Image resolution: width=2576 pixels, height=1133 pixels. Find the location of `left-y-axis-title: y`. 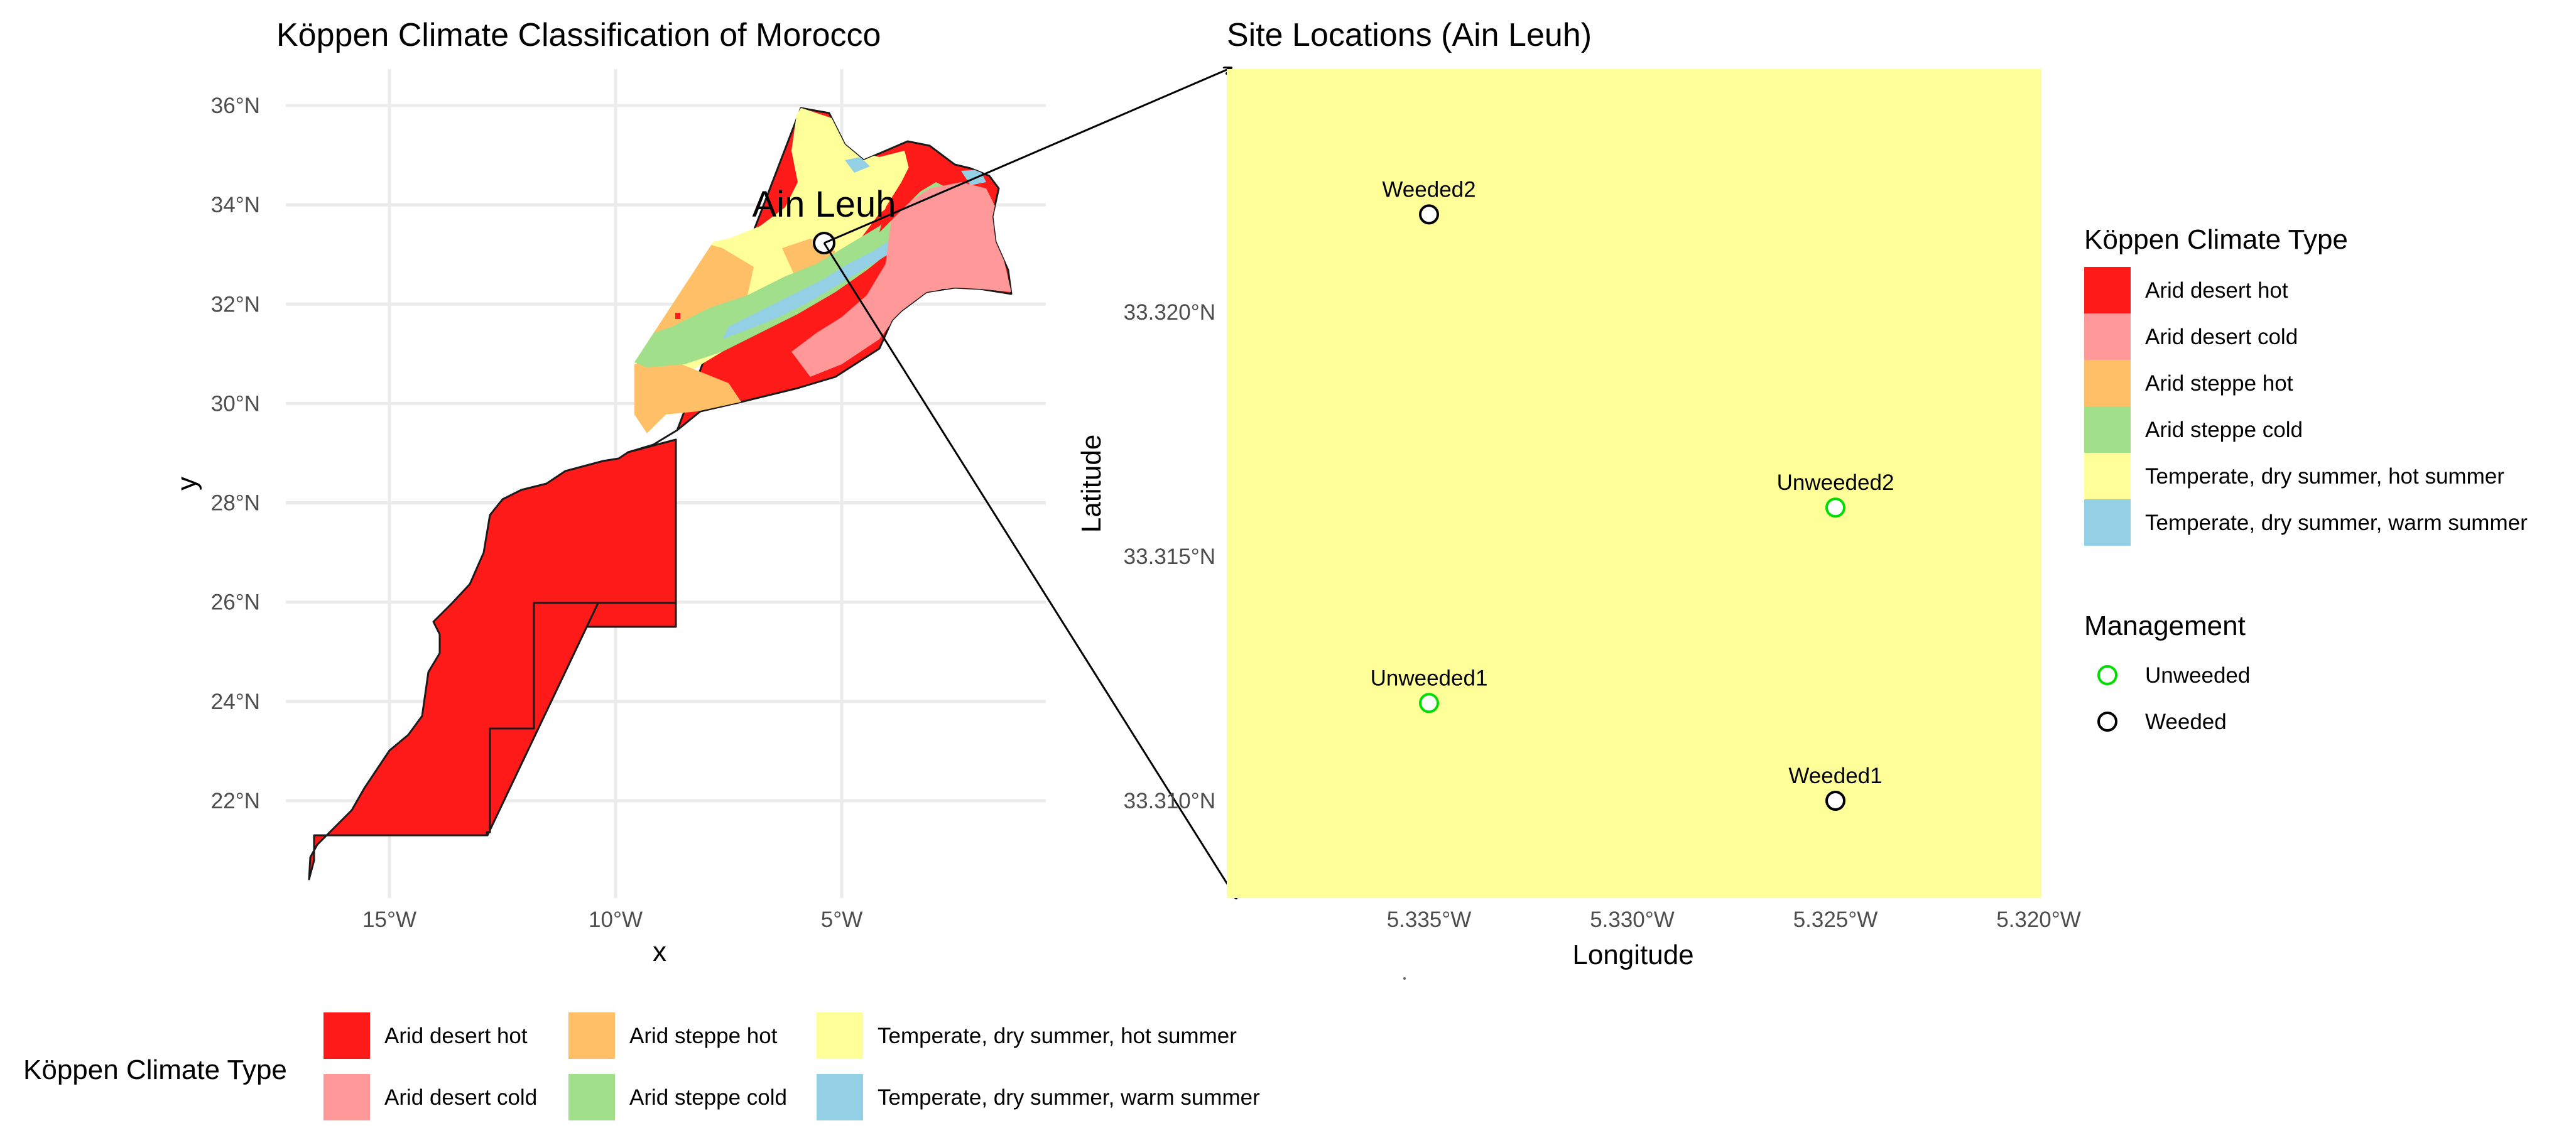

left-y-axis-title: y is located at coordinates (187, 484).